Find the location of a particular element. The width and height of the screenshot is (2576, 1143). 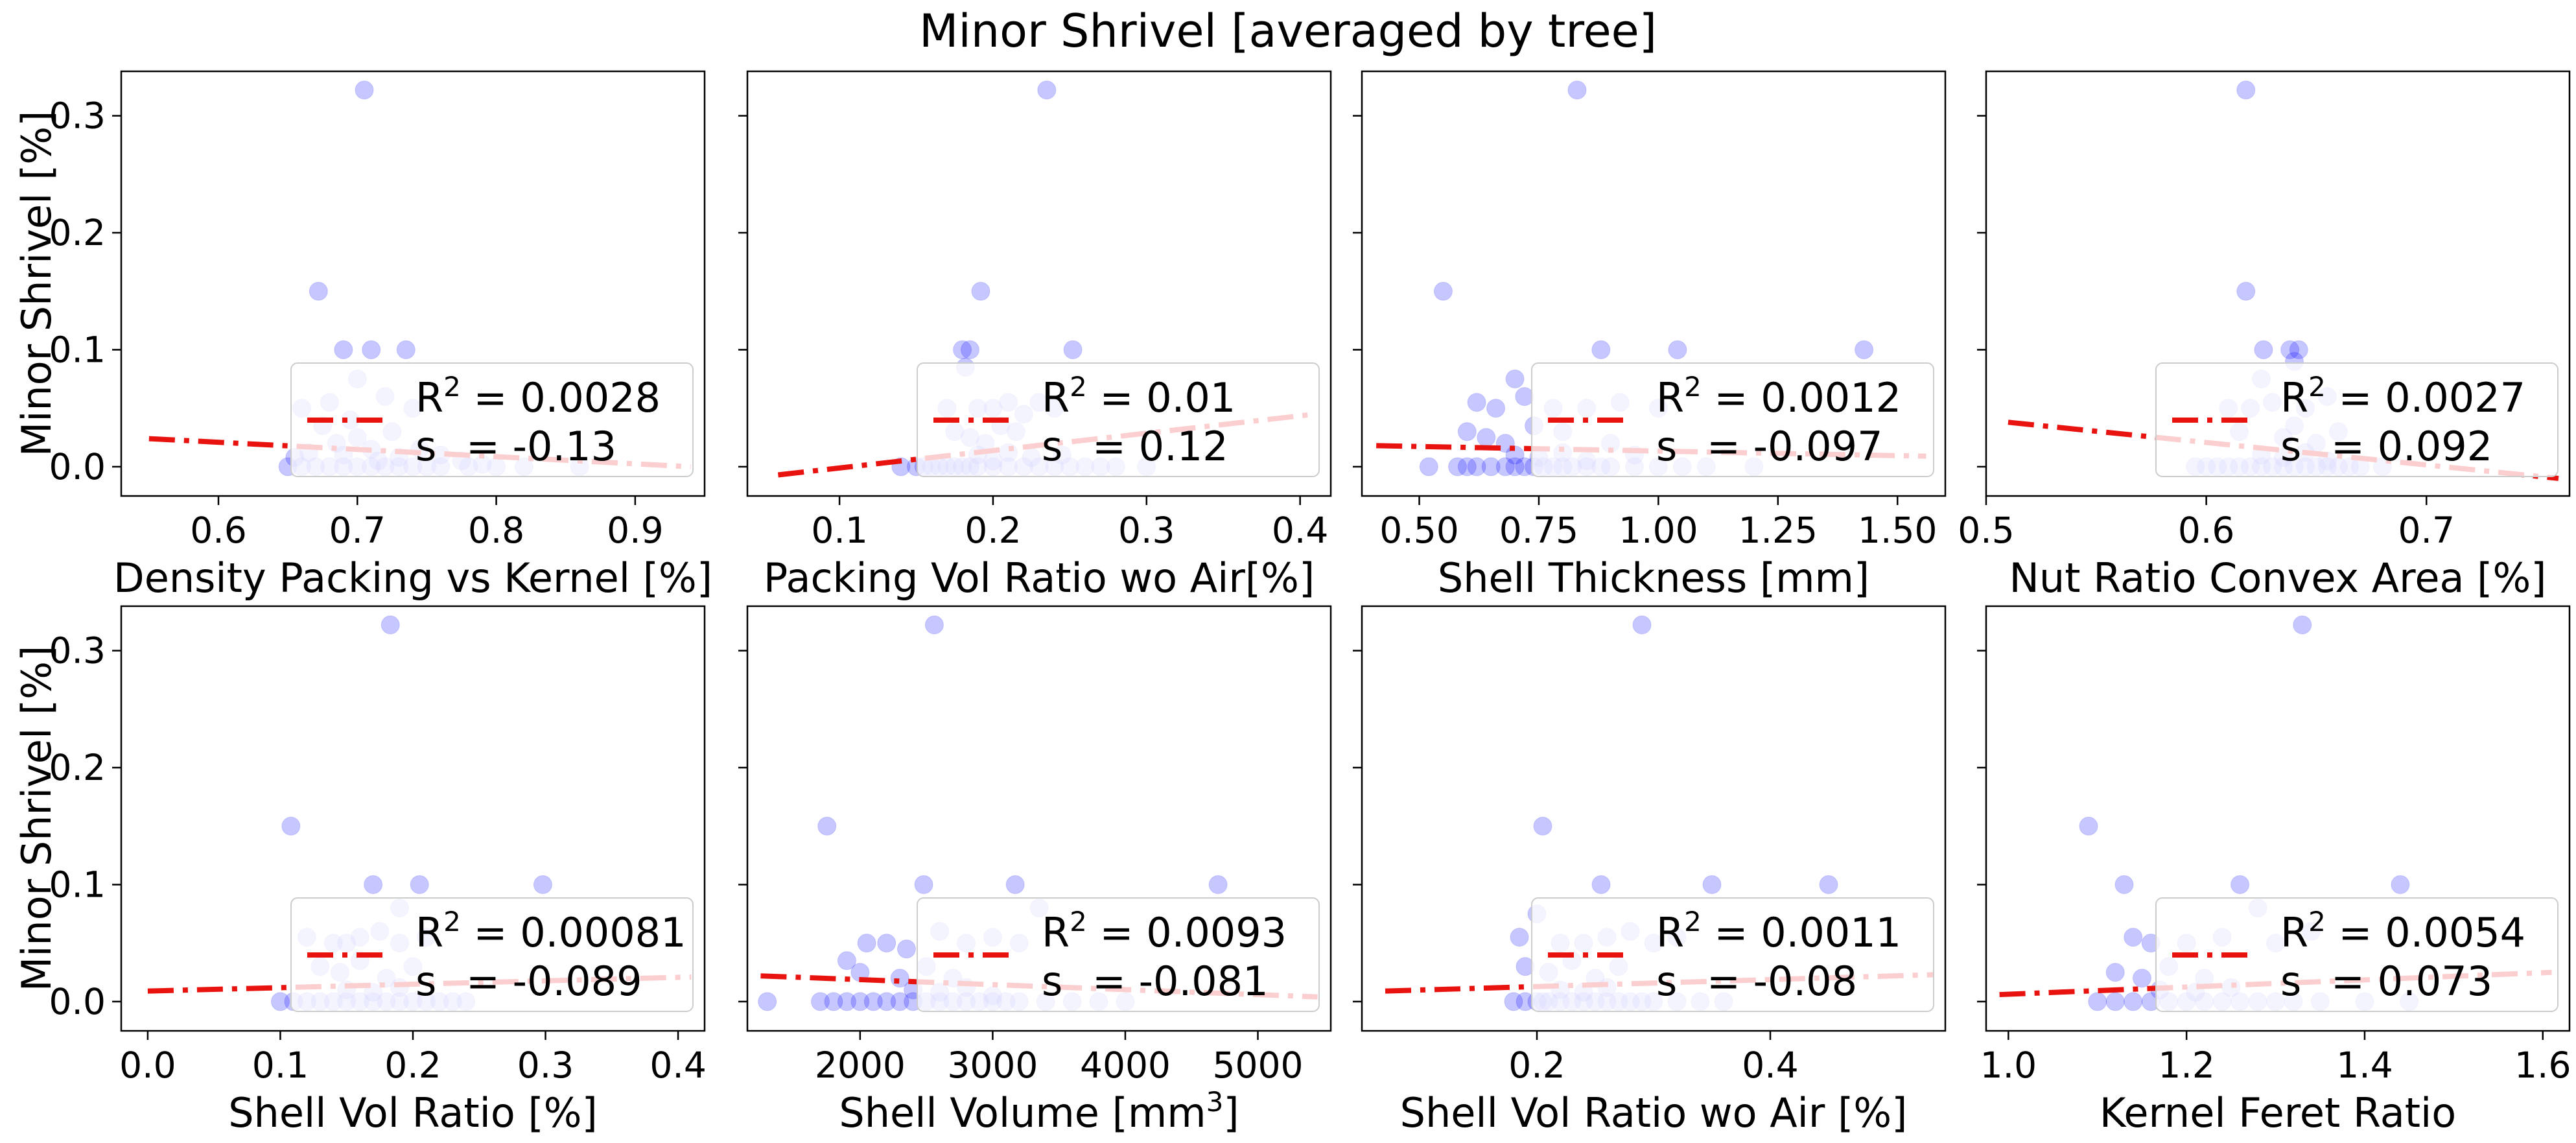

legend-slope-value: = -0.081 is located at coordinates (1180, 981).